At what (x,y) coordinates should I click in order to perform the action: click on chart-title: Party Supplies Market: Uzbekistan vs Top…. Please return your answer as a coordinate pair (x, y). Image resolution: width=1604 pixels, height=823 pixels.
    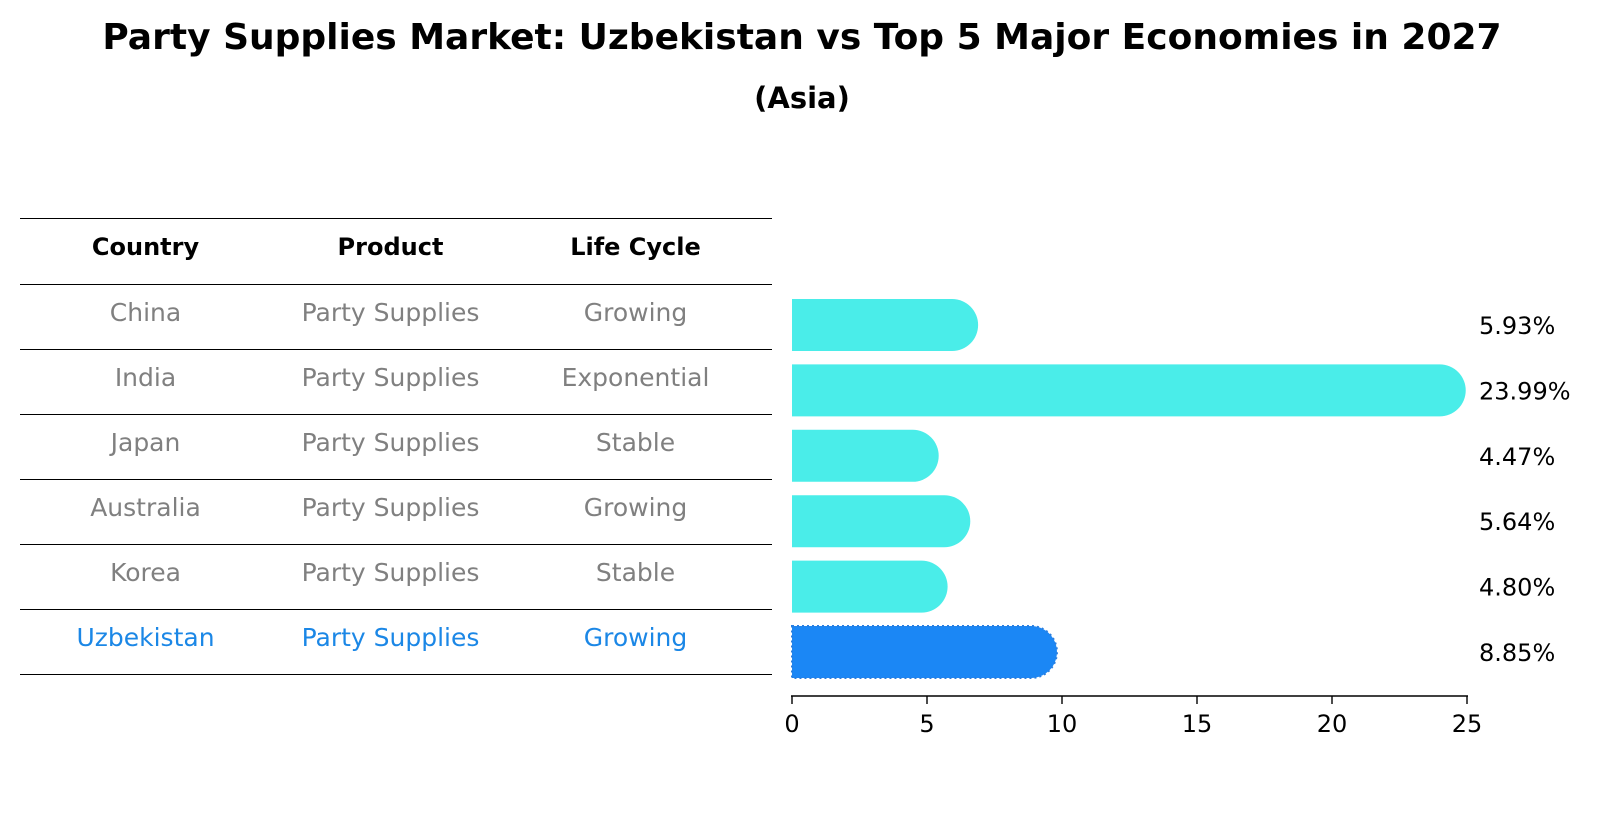
    Looking at the image, I should click on (802, 37).